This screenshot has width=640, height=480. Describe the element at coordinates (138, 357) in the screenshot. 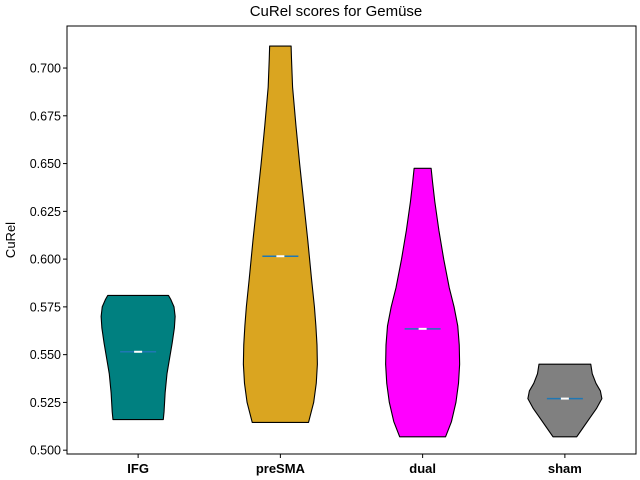

I see `violin-ifg` at that location.